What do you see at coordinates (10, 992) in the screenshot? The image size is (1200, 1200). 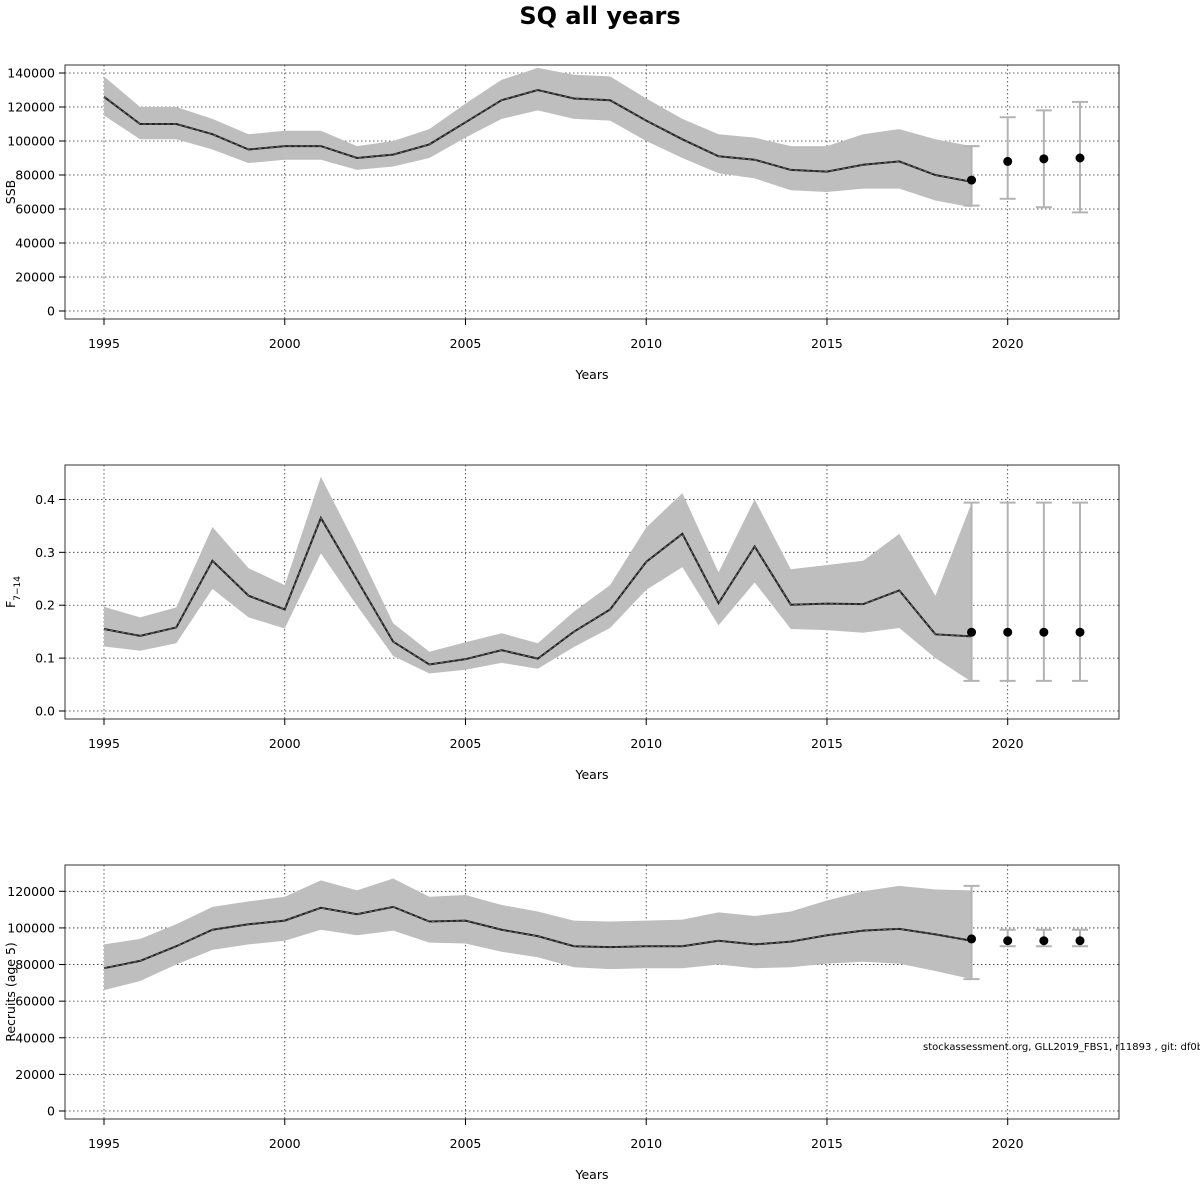 I see `y-axis-label: Recruits (age 5)` at bounding box center [10, 992].